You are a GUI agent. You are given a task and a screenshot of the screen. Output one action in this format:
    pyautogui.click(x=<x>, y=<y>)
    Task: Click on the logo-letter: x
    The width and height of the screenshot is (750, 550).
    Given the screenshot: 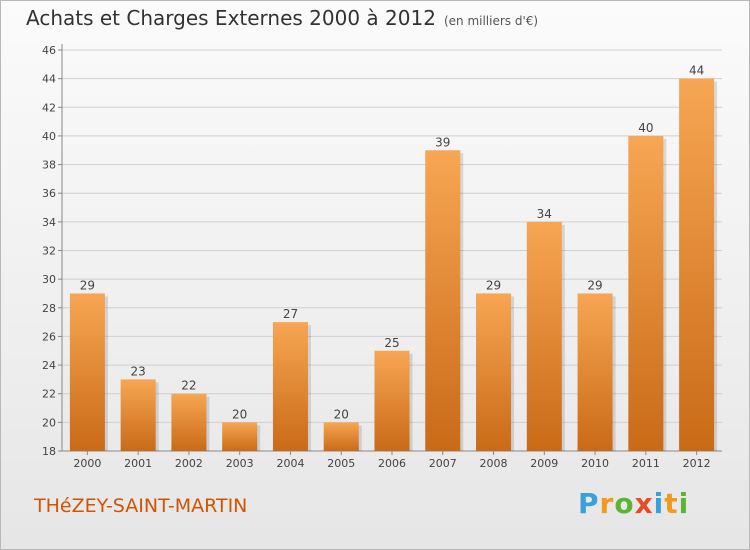 What is the action you would take?
    pyautogui.click(x=644, y=503)
    